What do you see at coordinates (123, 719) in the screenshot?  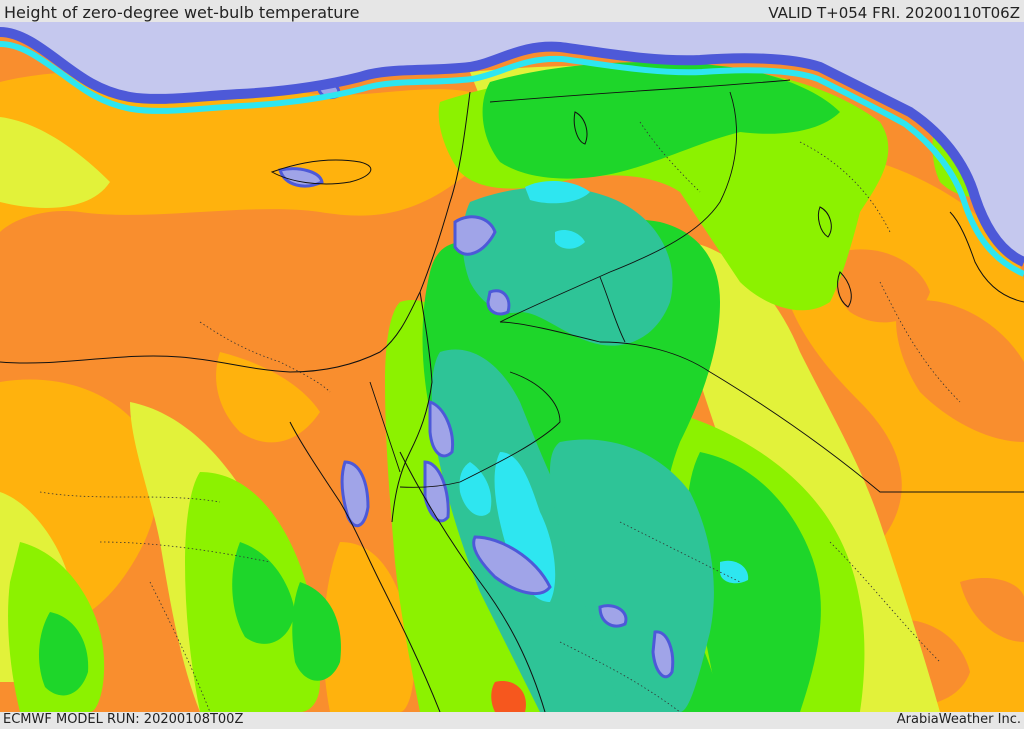 I see `model-run: ECMWF MODEL RUN: 20200108T00Z` at bounding box center [123, 719].